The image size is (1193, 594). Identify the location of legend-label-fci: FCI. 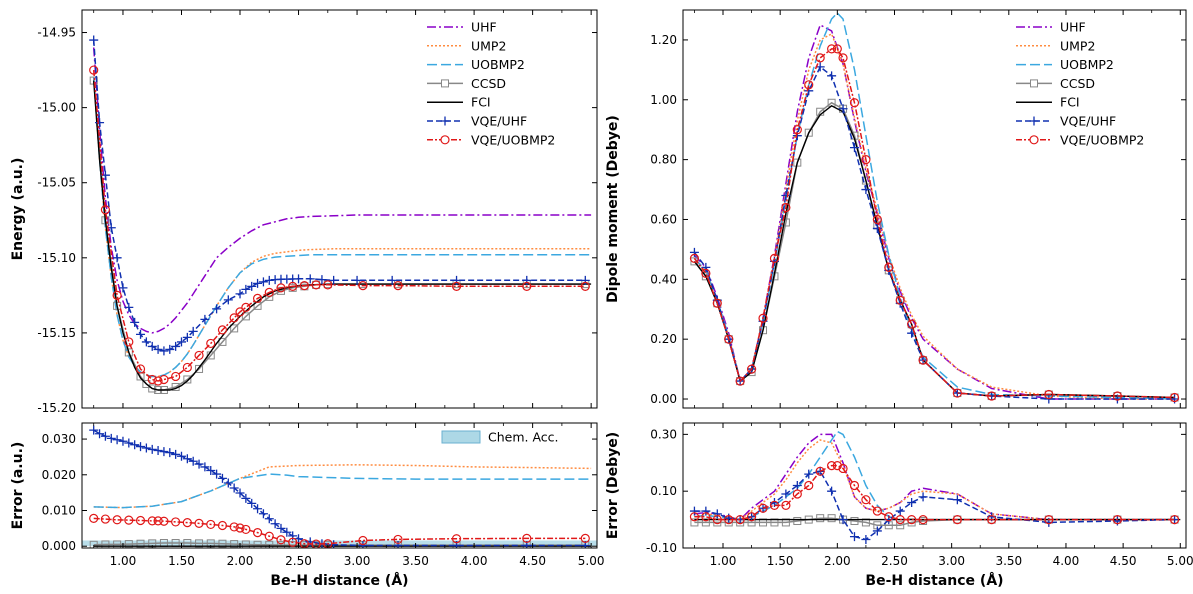
(1070, 102).